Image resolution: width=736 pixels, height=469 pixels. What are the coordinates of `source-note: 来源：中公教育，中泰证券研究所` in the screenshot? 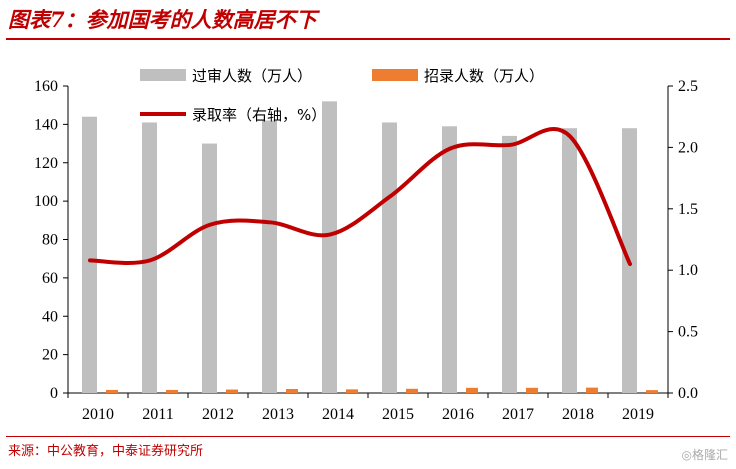 It's located at (106, 451).